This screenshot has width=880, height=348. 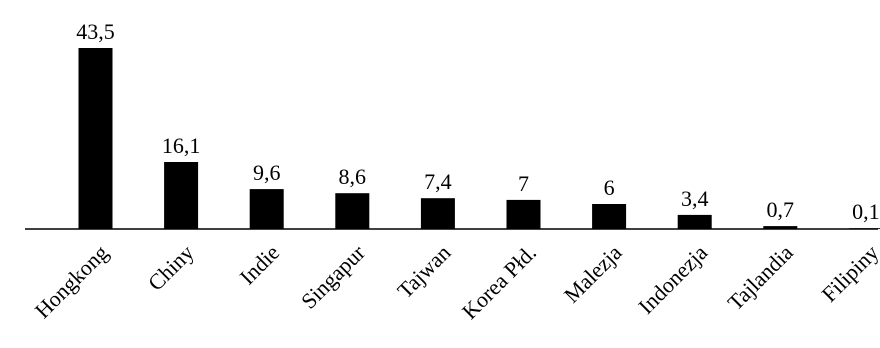 I want to click on category-label-8: Tajlandia, so click(x=759, y=277).